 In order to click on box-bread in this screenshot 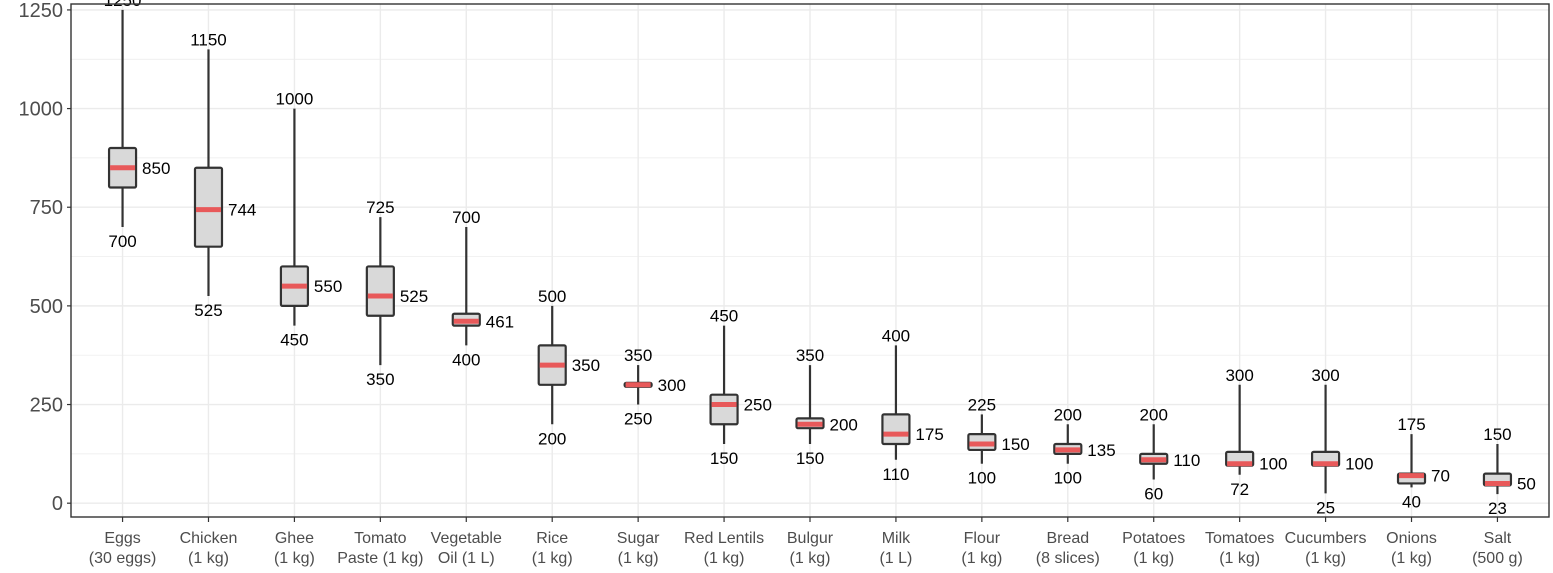, I will do `click(1068, 444)`.